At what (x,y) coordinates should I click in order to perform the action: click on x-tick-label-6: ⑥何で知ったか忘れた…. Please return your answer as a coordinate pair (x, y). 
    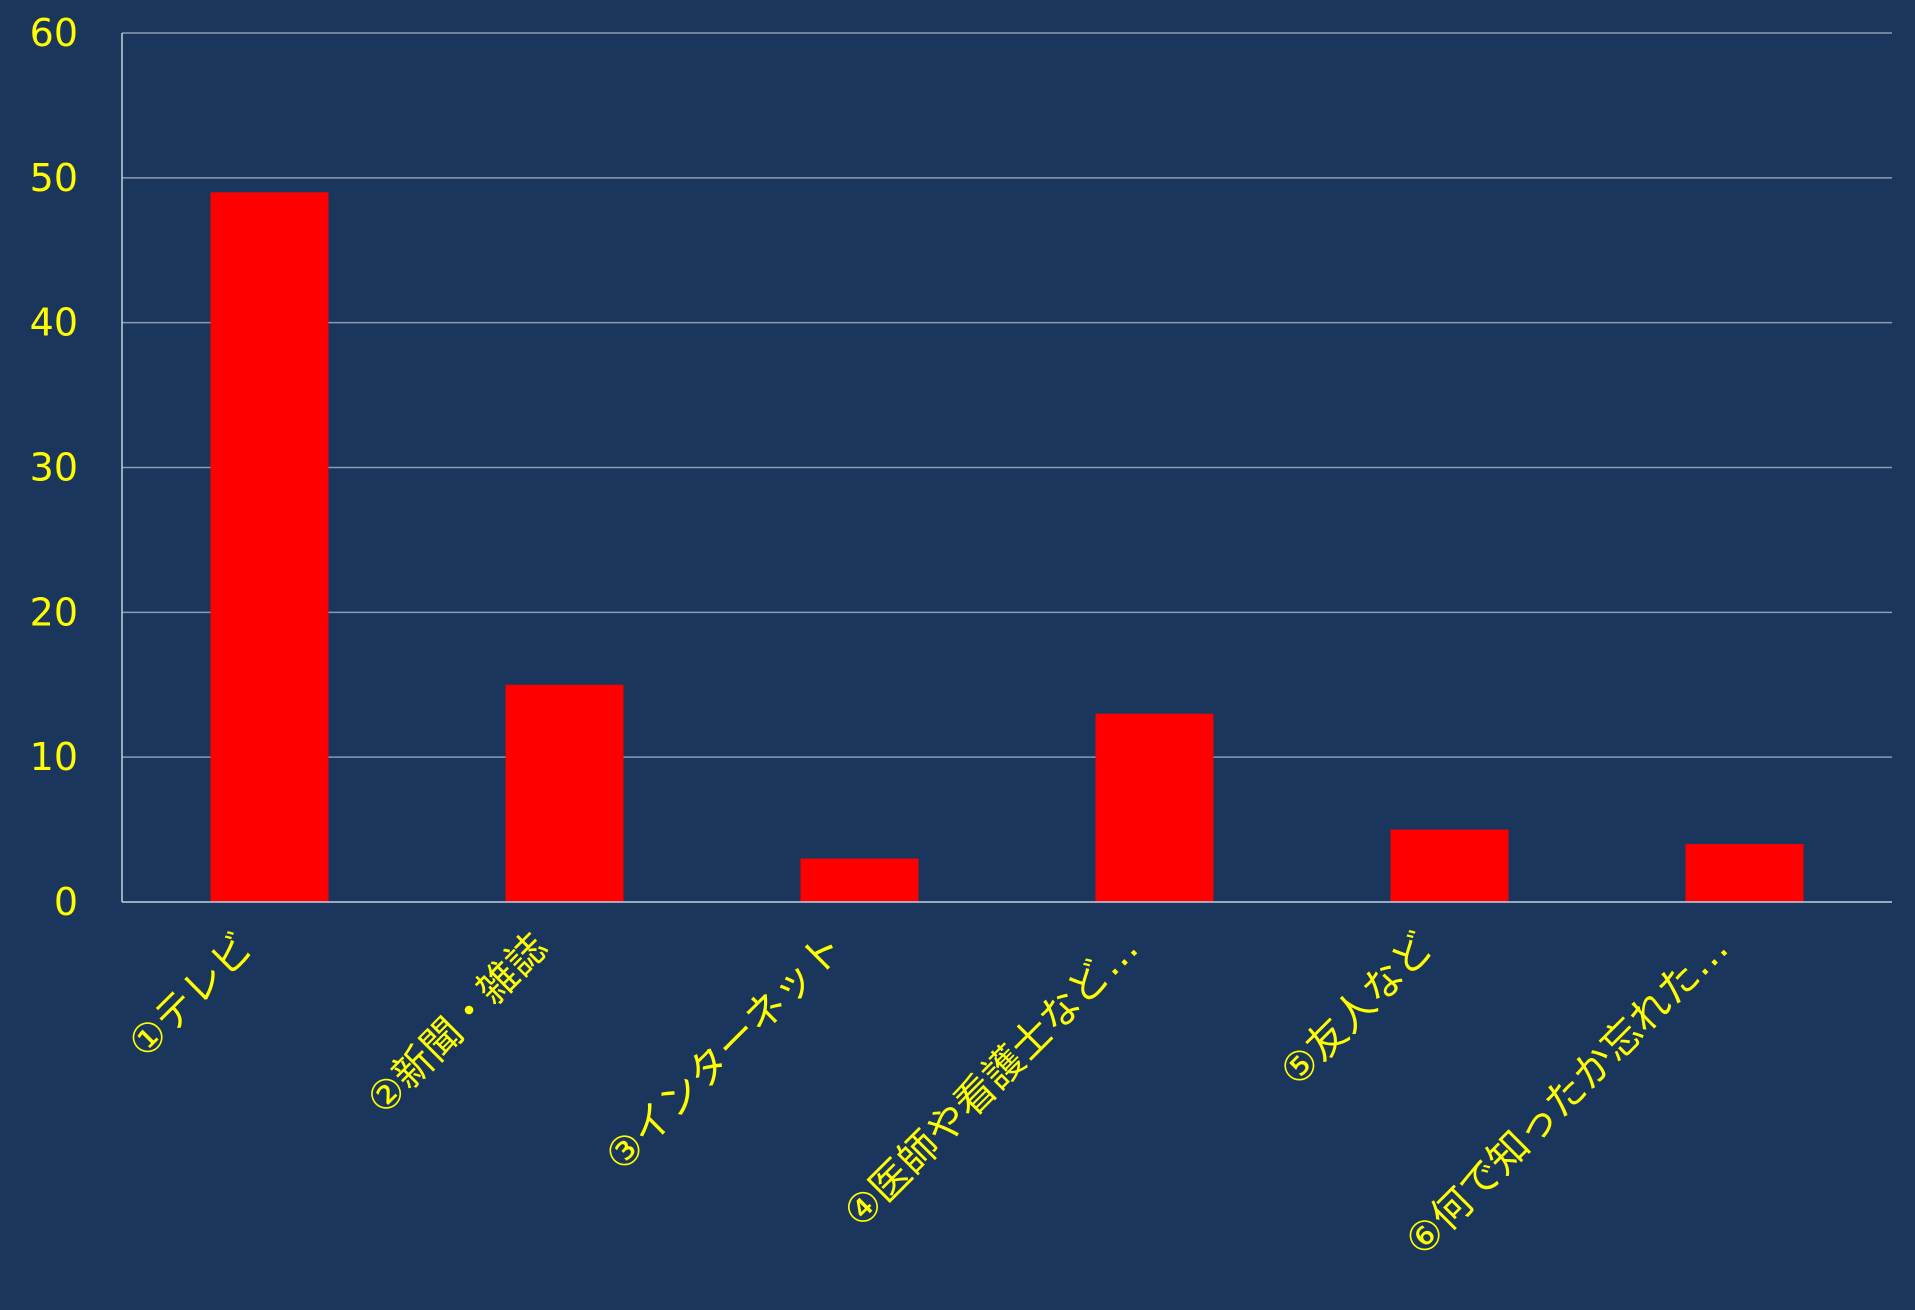
    Looking at the image, I should click on (1567, 1095).